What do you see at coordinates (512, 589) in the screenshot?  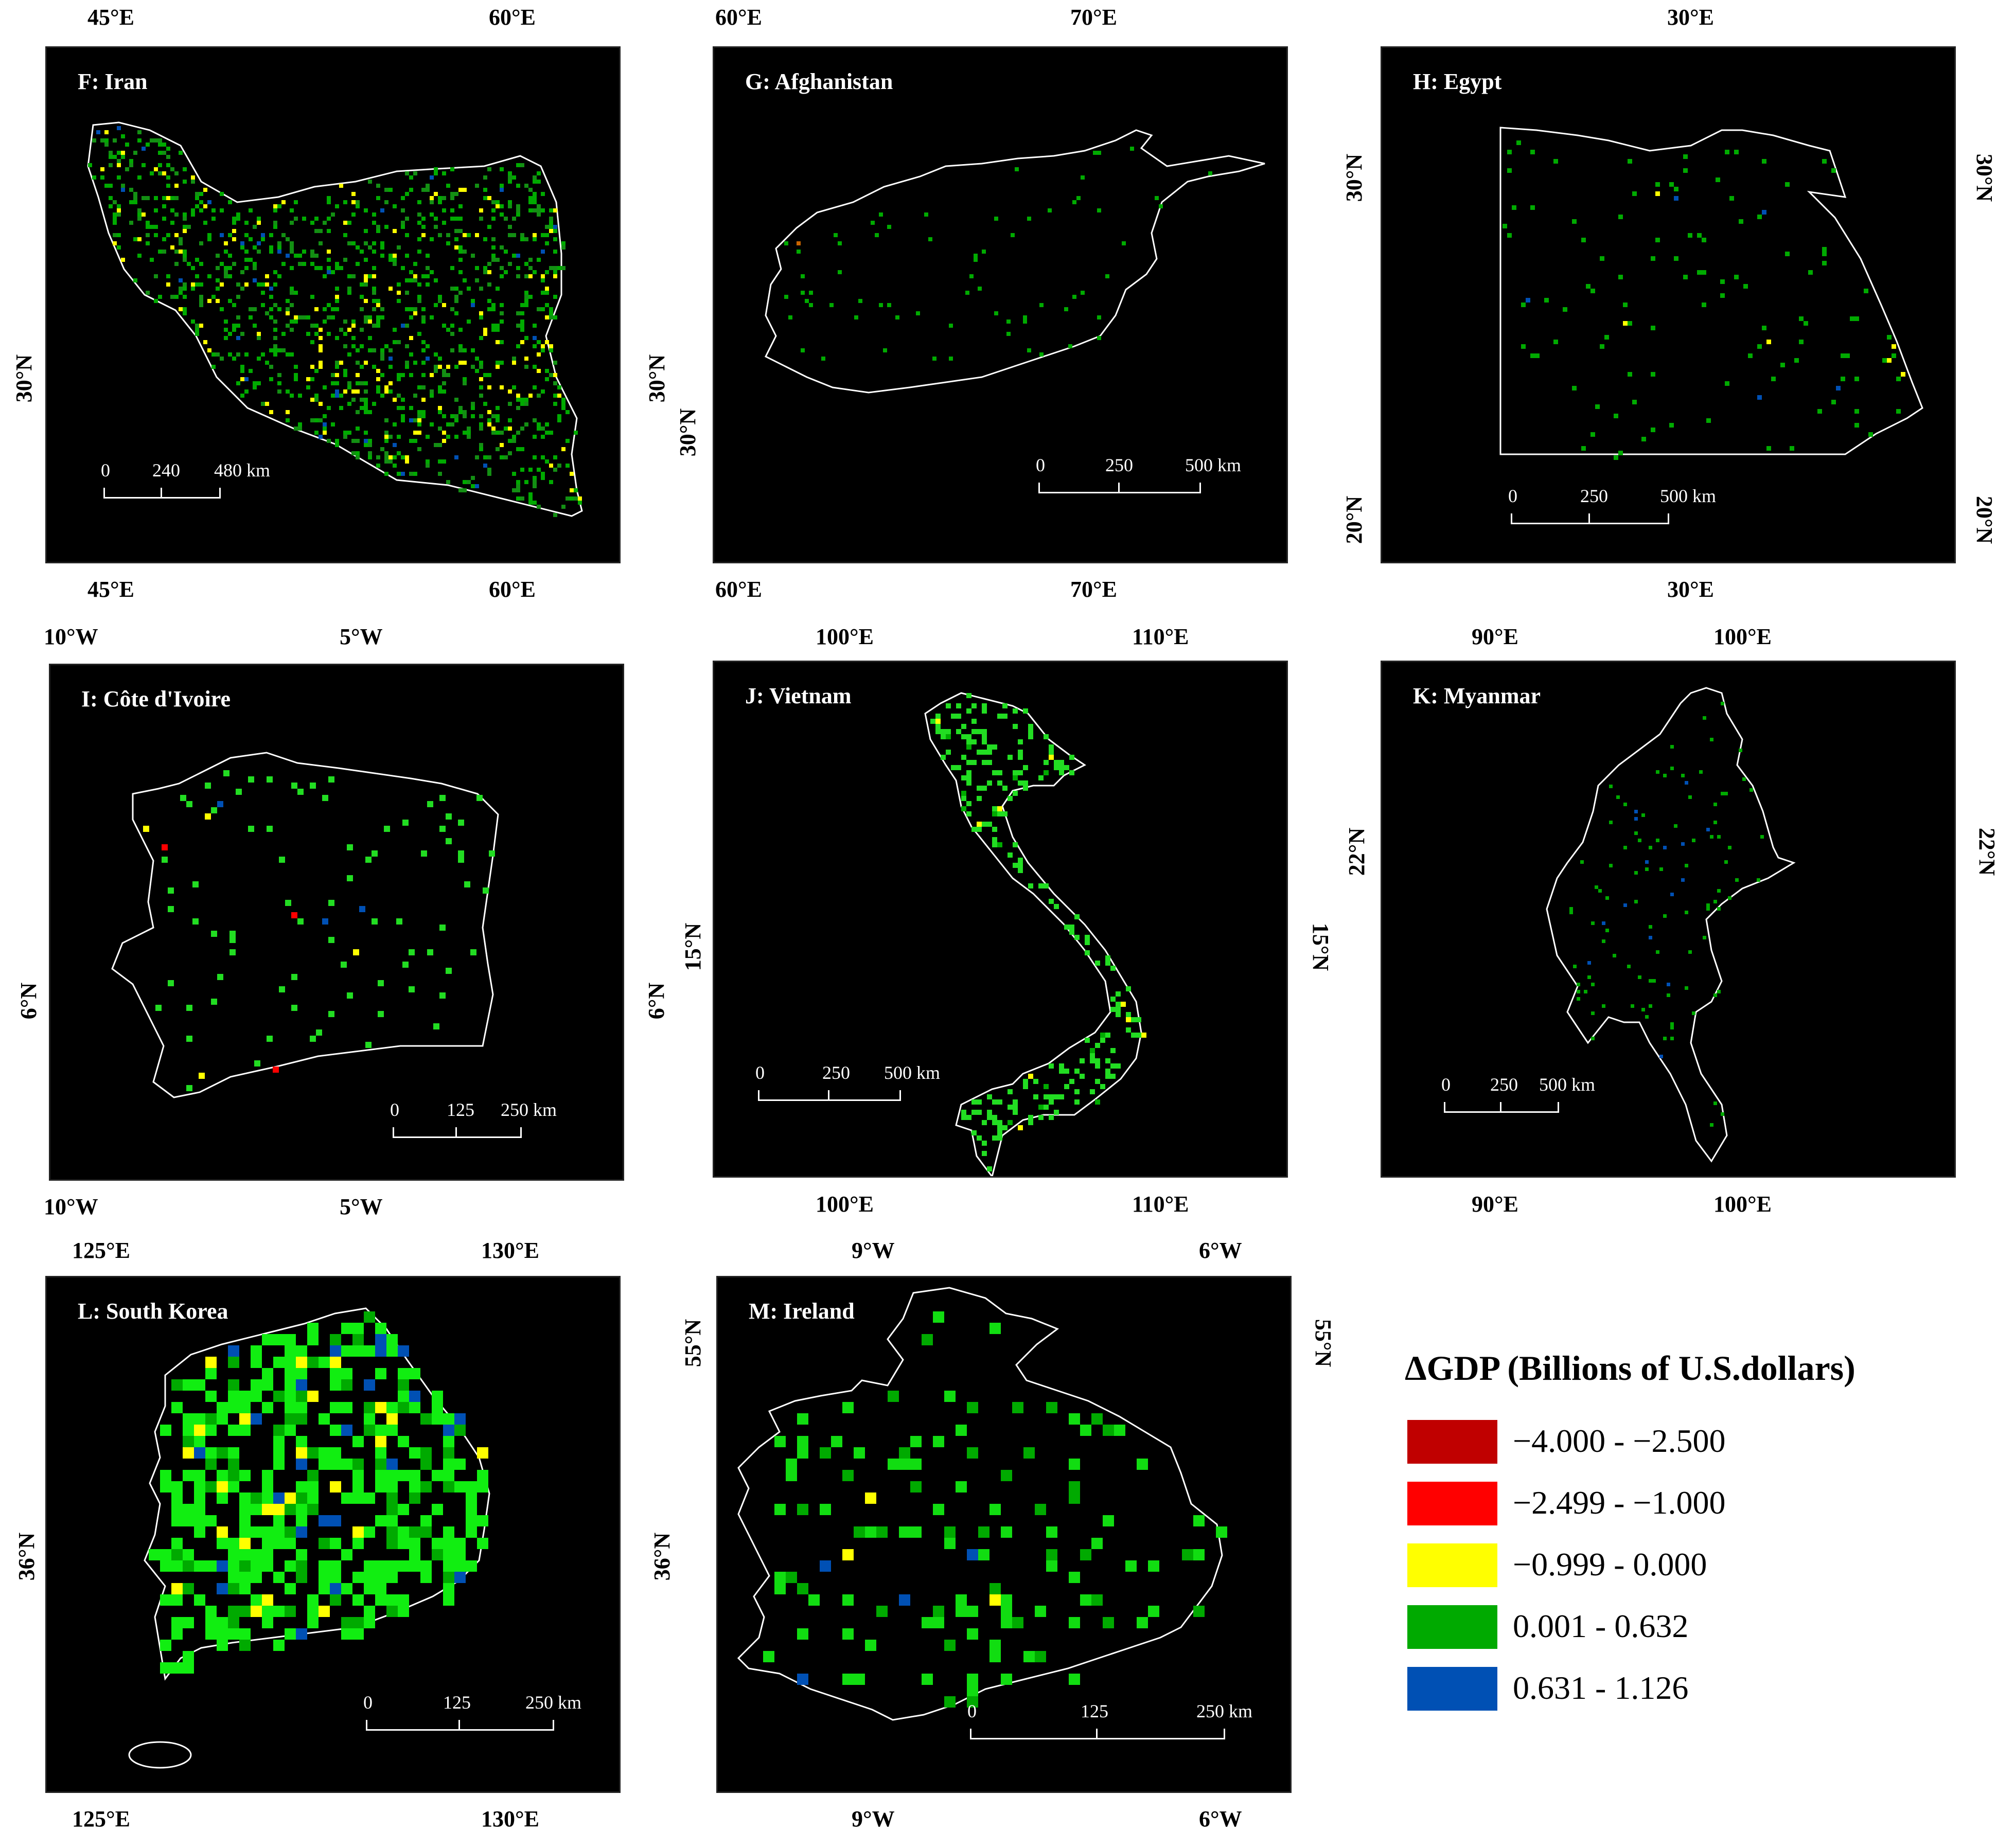 I see `tick-label: 60°E` at bounding box center [512, 589].